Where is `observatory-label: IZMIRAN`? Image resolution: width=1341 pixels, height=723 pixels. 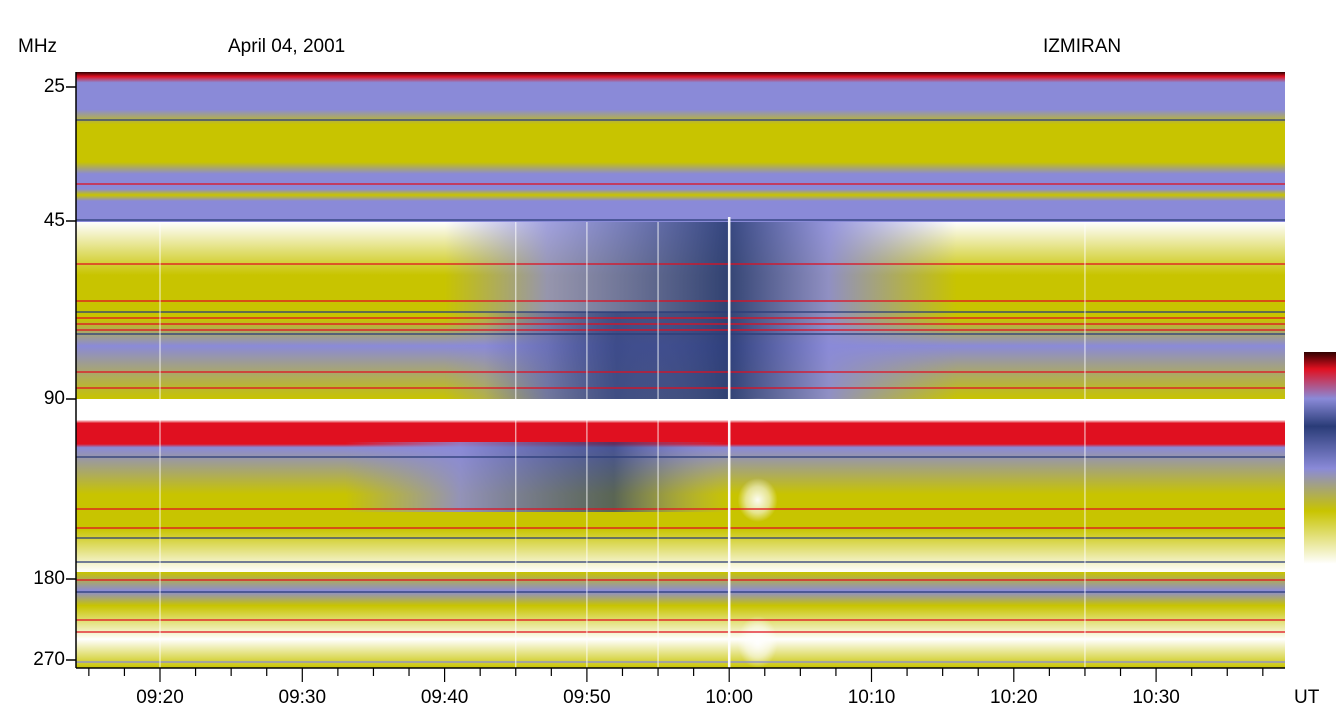
observatory-label: IZMIRAN is located at coordinates (1082, 46).